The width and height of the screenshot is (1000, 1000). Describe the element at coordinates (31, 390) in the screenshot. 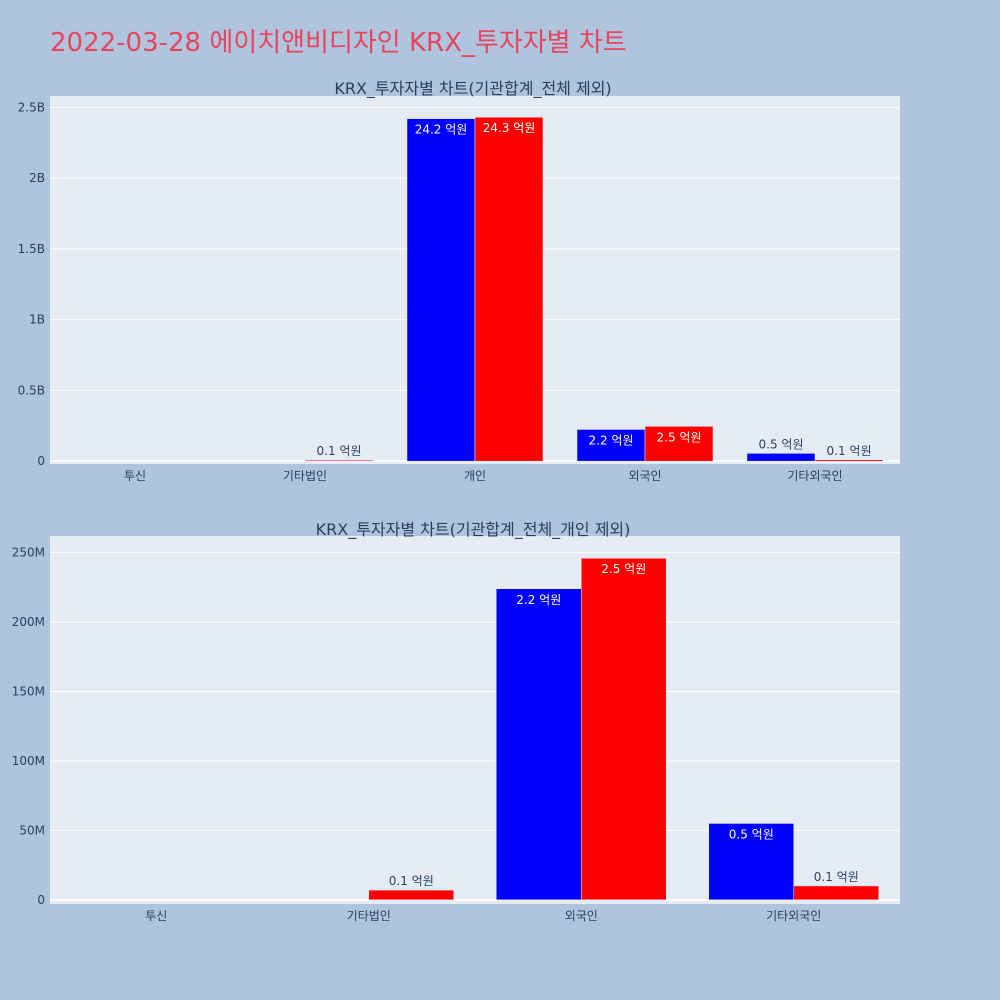

I see `y-tick-label: 0.5B` at that location.